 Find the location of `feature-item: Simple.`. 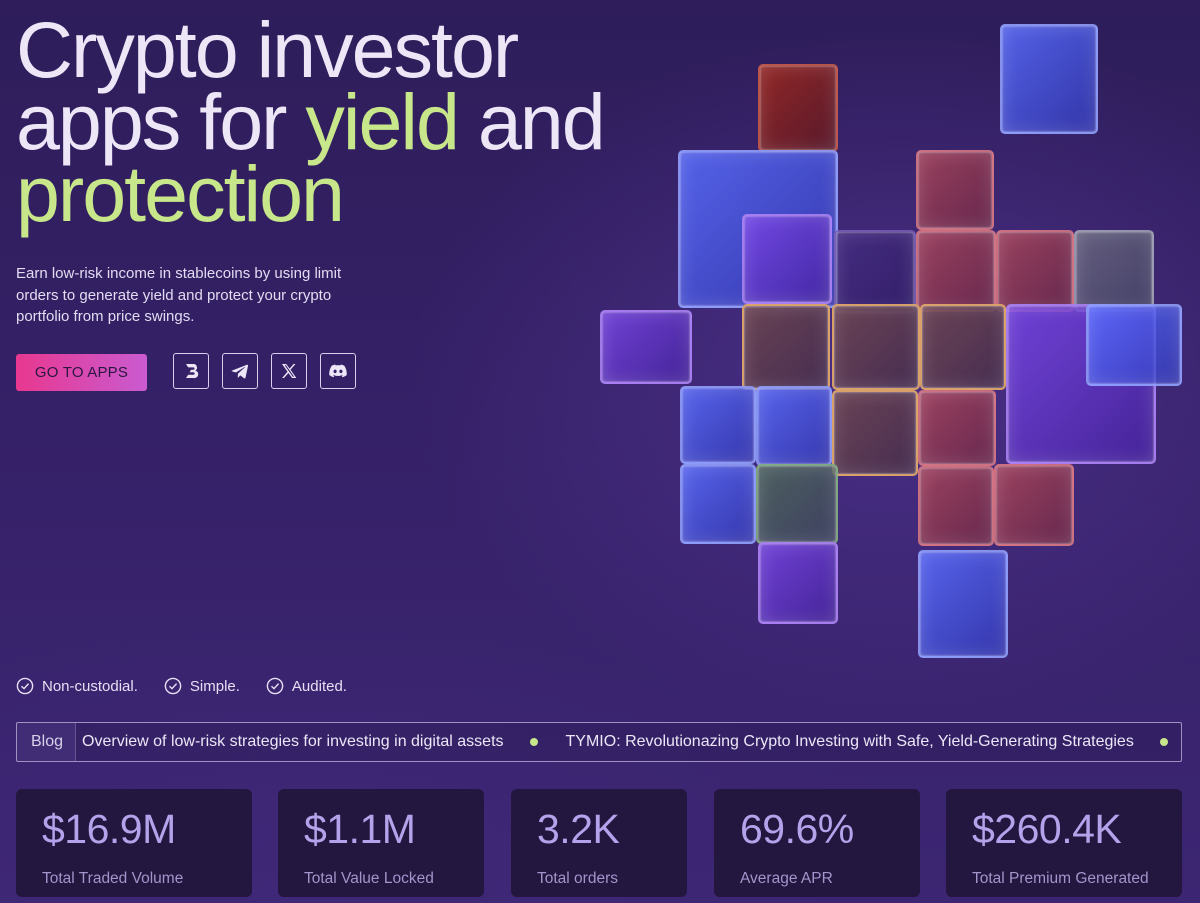

feature-item: Simple. is located at coordinates (202, 686).